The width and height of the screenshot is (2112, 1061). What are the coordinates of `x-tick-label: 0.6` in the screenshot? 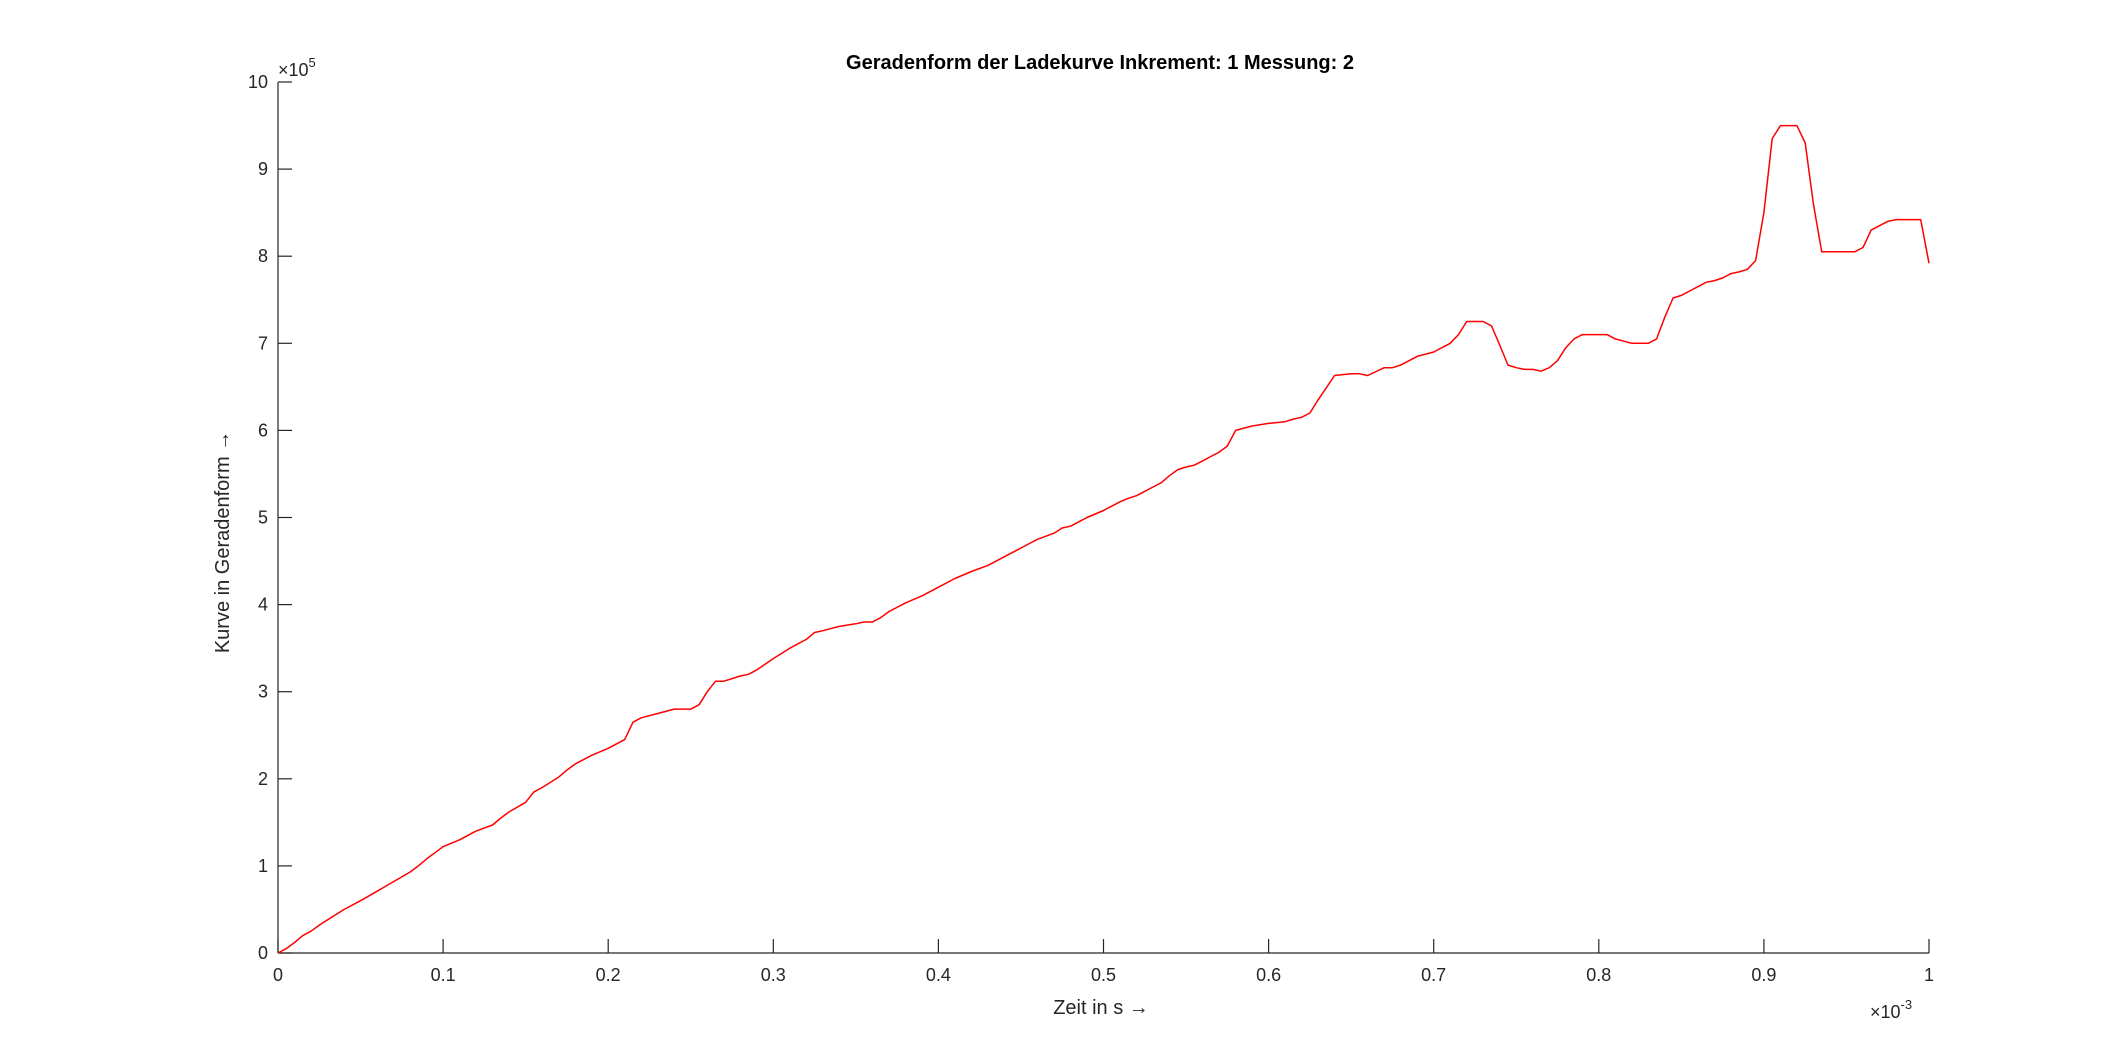 It's located at (1268, 975).